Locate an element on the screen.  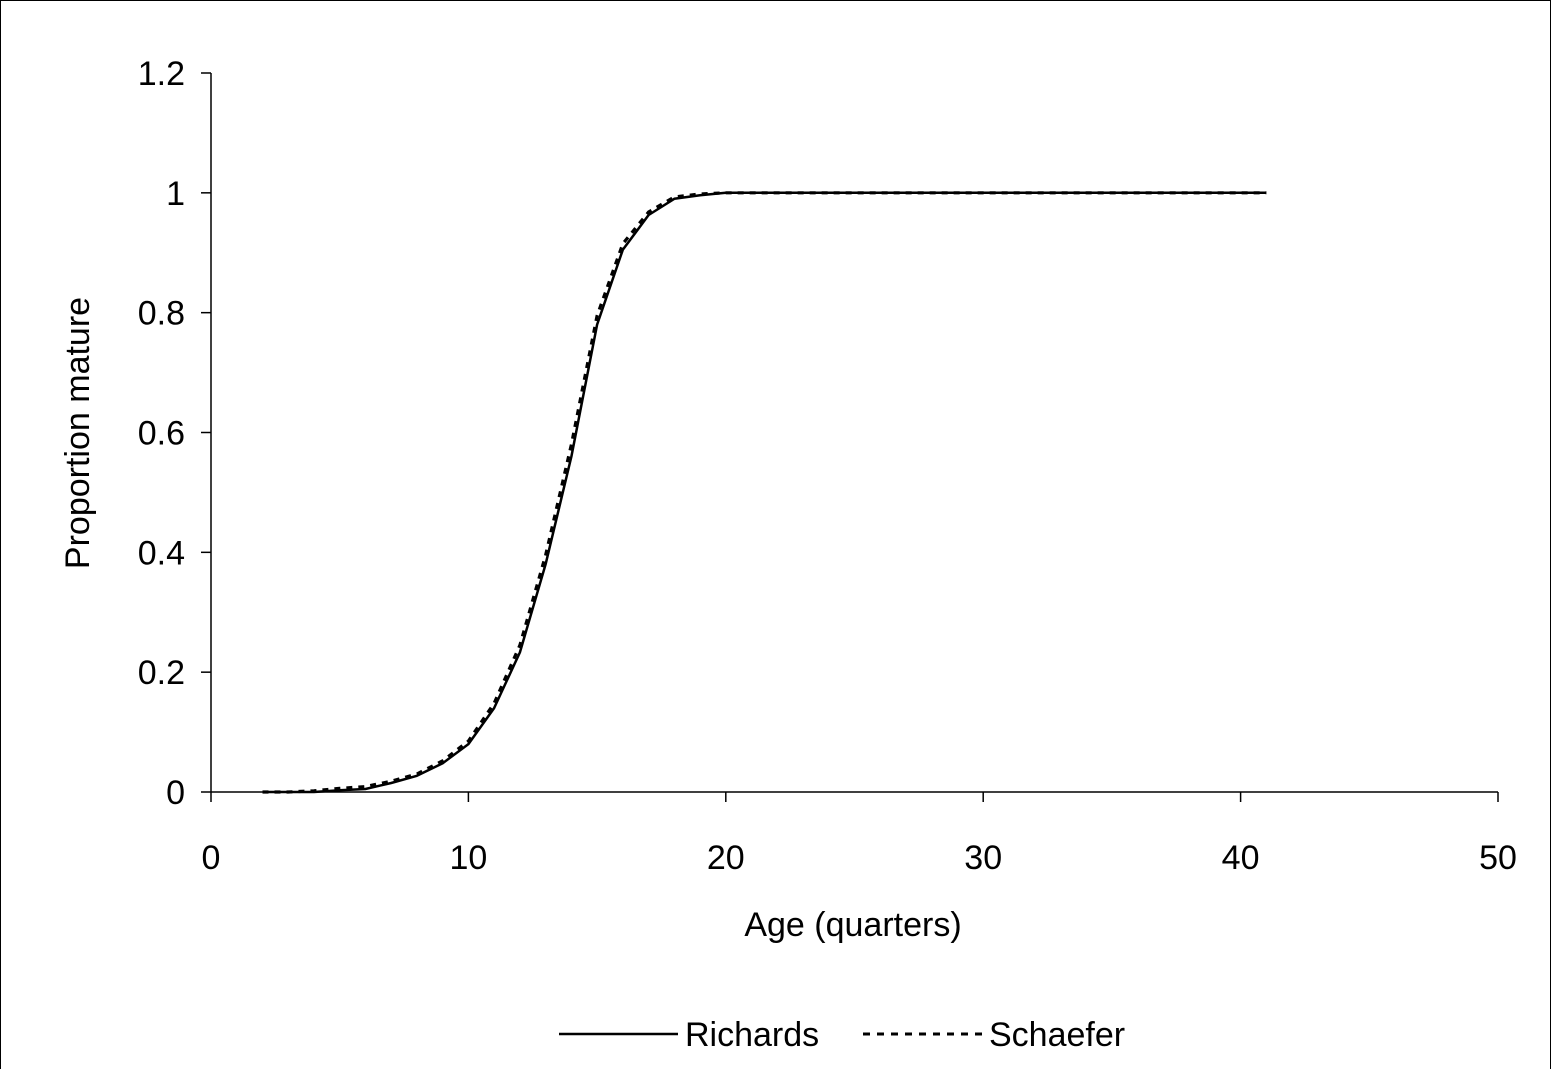
y-tick-label: 1 is located at coordinates (175, 194).